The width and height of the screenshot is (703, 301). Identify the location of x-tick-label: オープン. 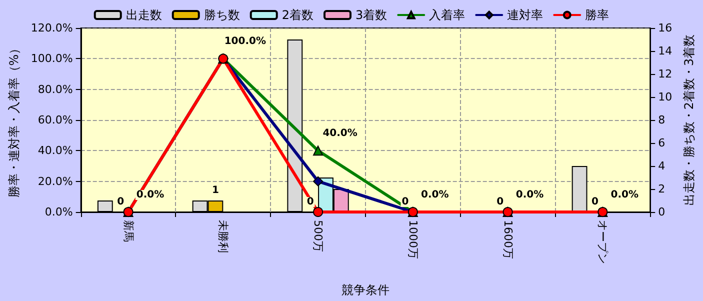
(603, 242).